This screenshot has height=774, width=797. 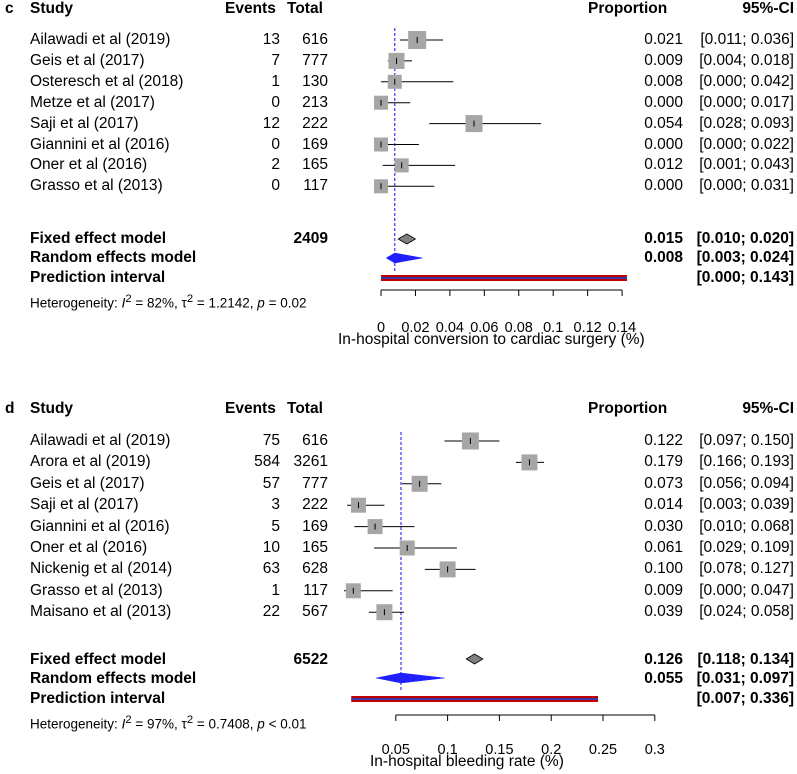 What do you see at coordinates (275, 526) in the screenshot?
I see `study-events: 5` at bounding box center [275, 526].